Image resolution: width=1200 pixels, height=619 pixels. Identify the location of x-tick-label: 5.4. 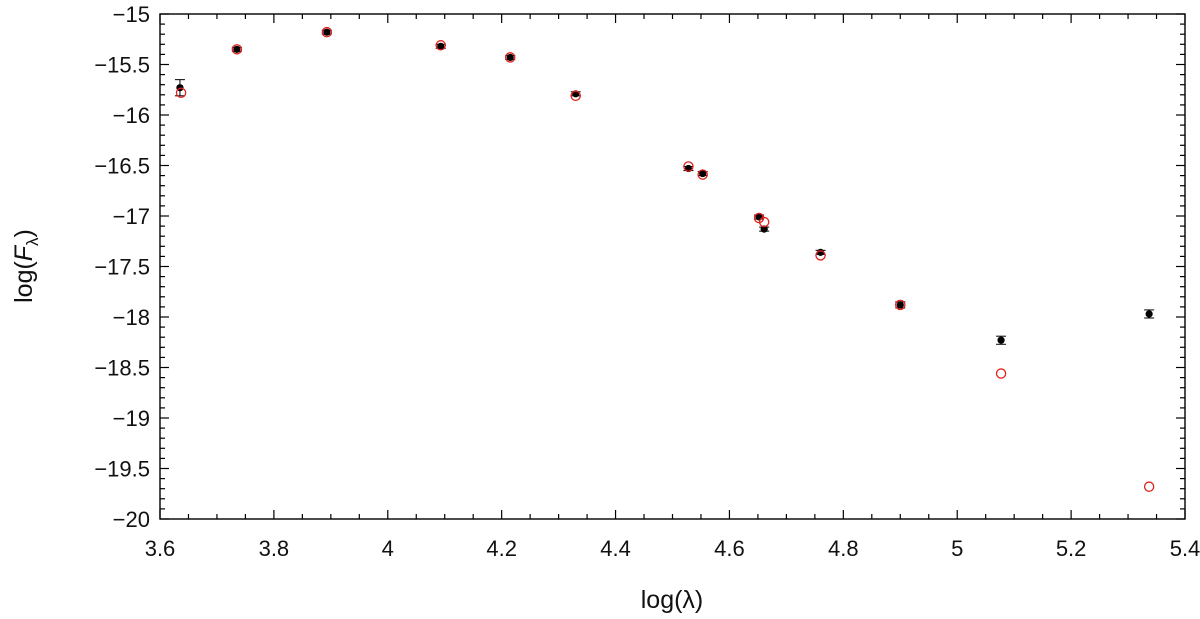
(1185, 548).